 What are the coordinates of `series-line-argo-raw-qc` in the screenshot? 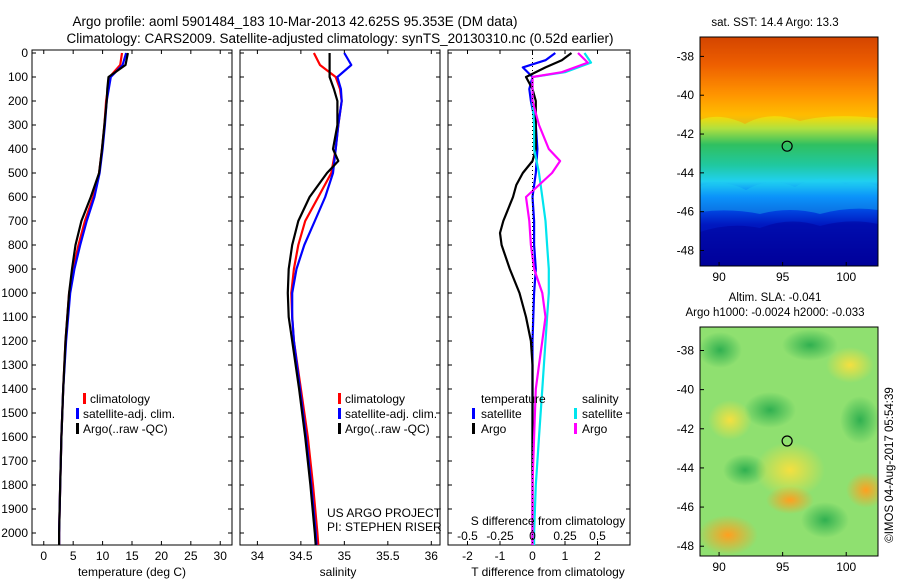 It's located at (93, 298).